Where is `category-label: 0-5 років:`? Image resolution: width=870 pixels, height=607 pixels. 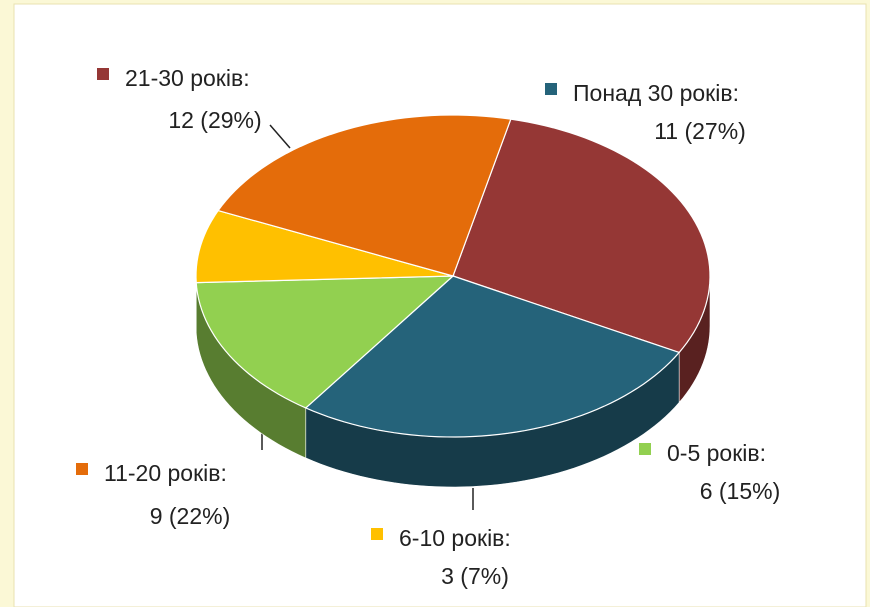 category-label: 0-5 років: is located at coordinates (716, 453).